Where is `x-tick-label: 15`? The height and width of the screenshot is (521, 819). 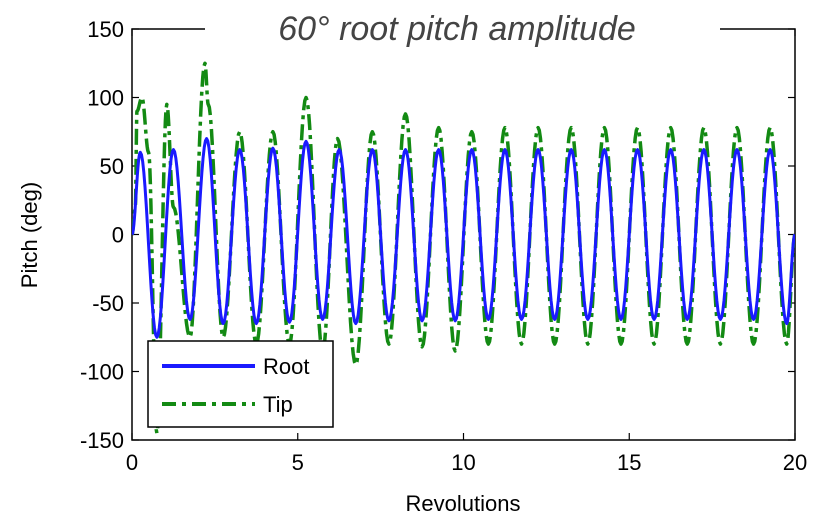
x-tick-label: 15 is located at coordinates (629, 462).